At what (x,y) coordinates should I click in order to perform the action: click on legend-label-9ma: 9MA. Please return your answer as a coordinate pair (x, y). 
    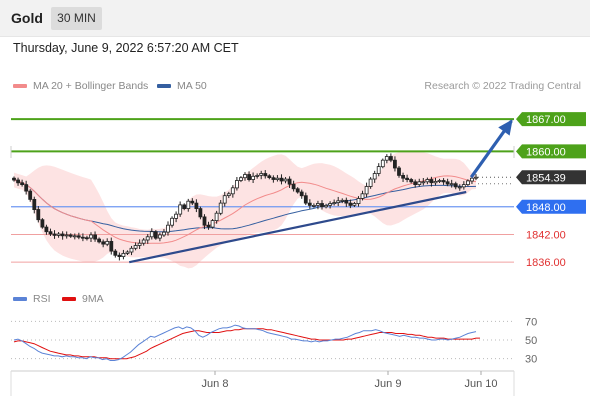
    Looking at the image, I should click on (93, 299).